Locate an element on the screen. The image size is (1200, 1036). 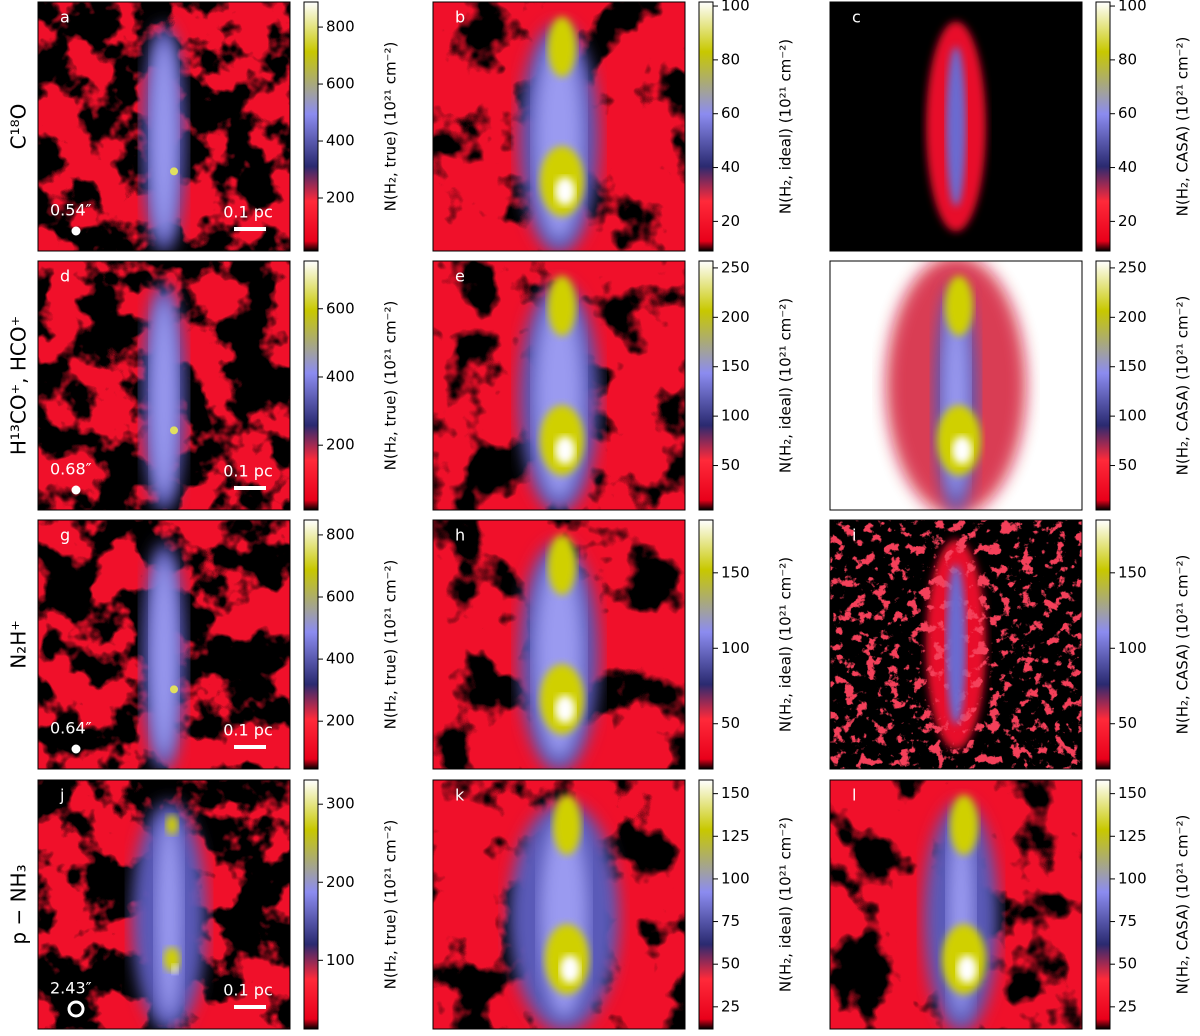
panel-label: k is located at coordinates (460, 795).